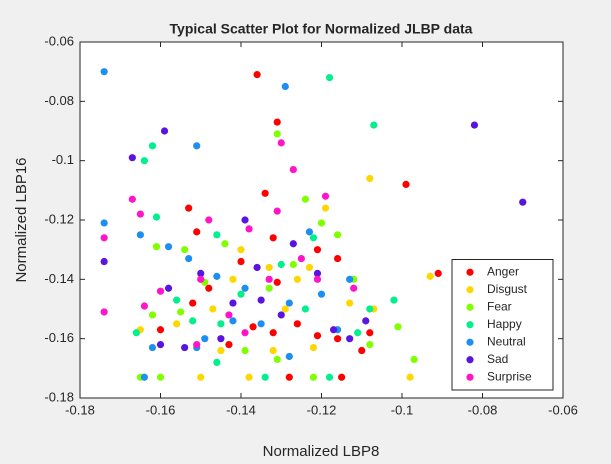  What do you see at coordinates (497, 359) in the screenshot?
I see `legend-label: Sad` at bounding box center [497, 359].